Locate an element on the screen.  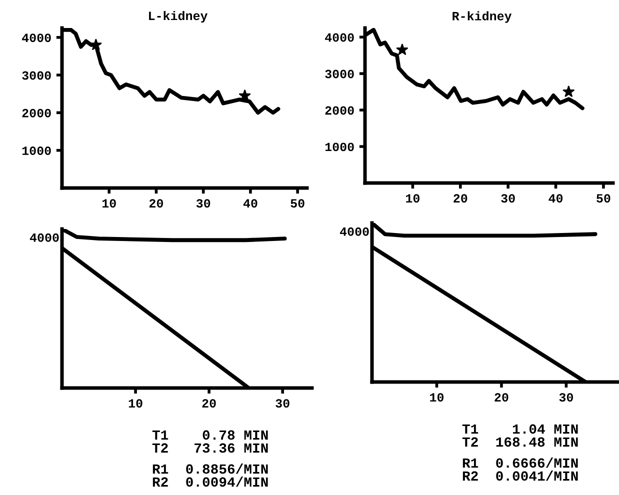
text: R1 0.8856/MIN is located at coordinates (210, 469).